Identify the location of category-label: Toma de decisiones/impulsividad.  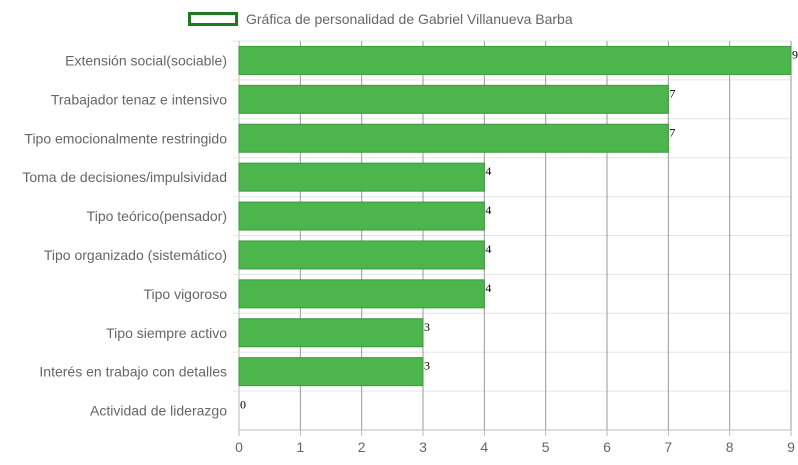
(124, 177).